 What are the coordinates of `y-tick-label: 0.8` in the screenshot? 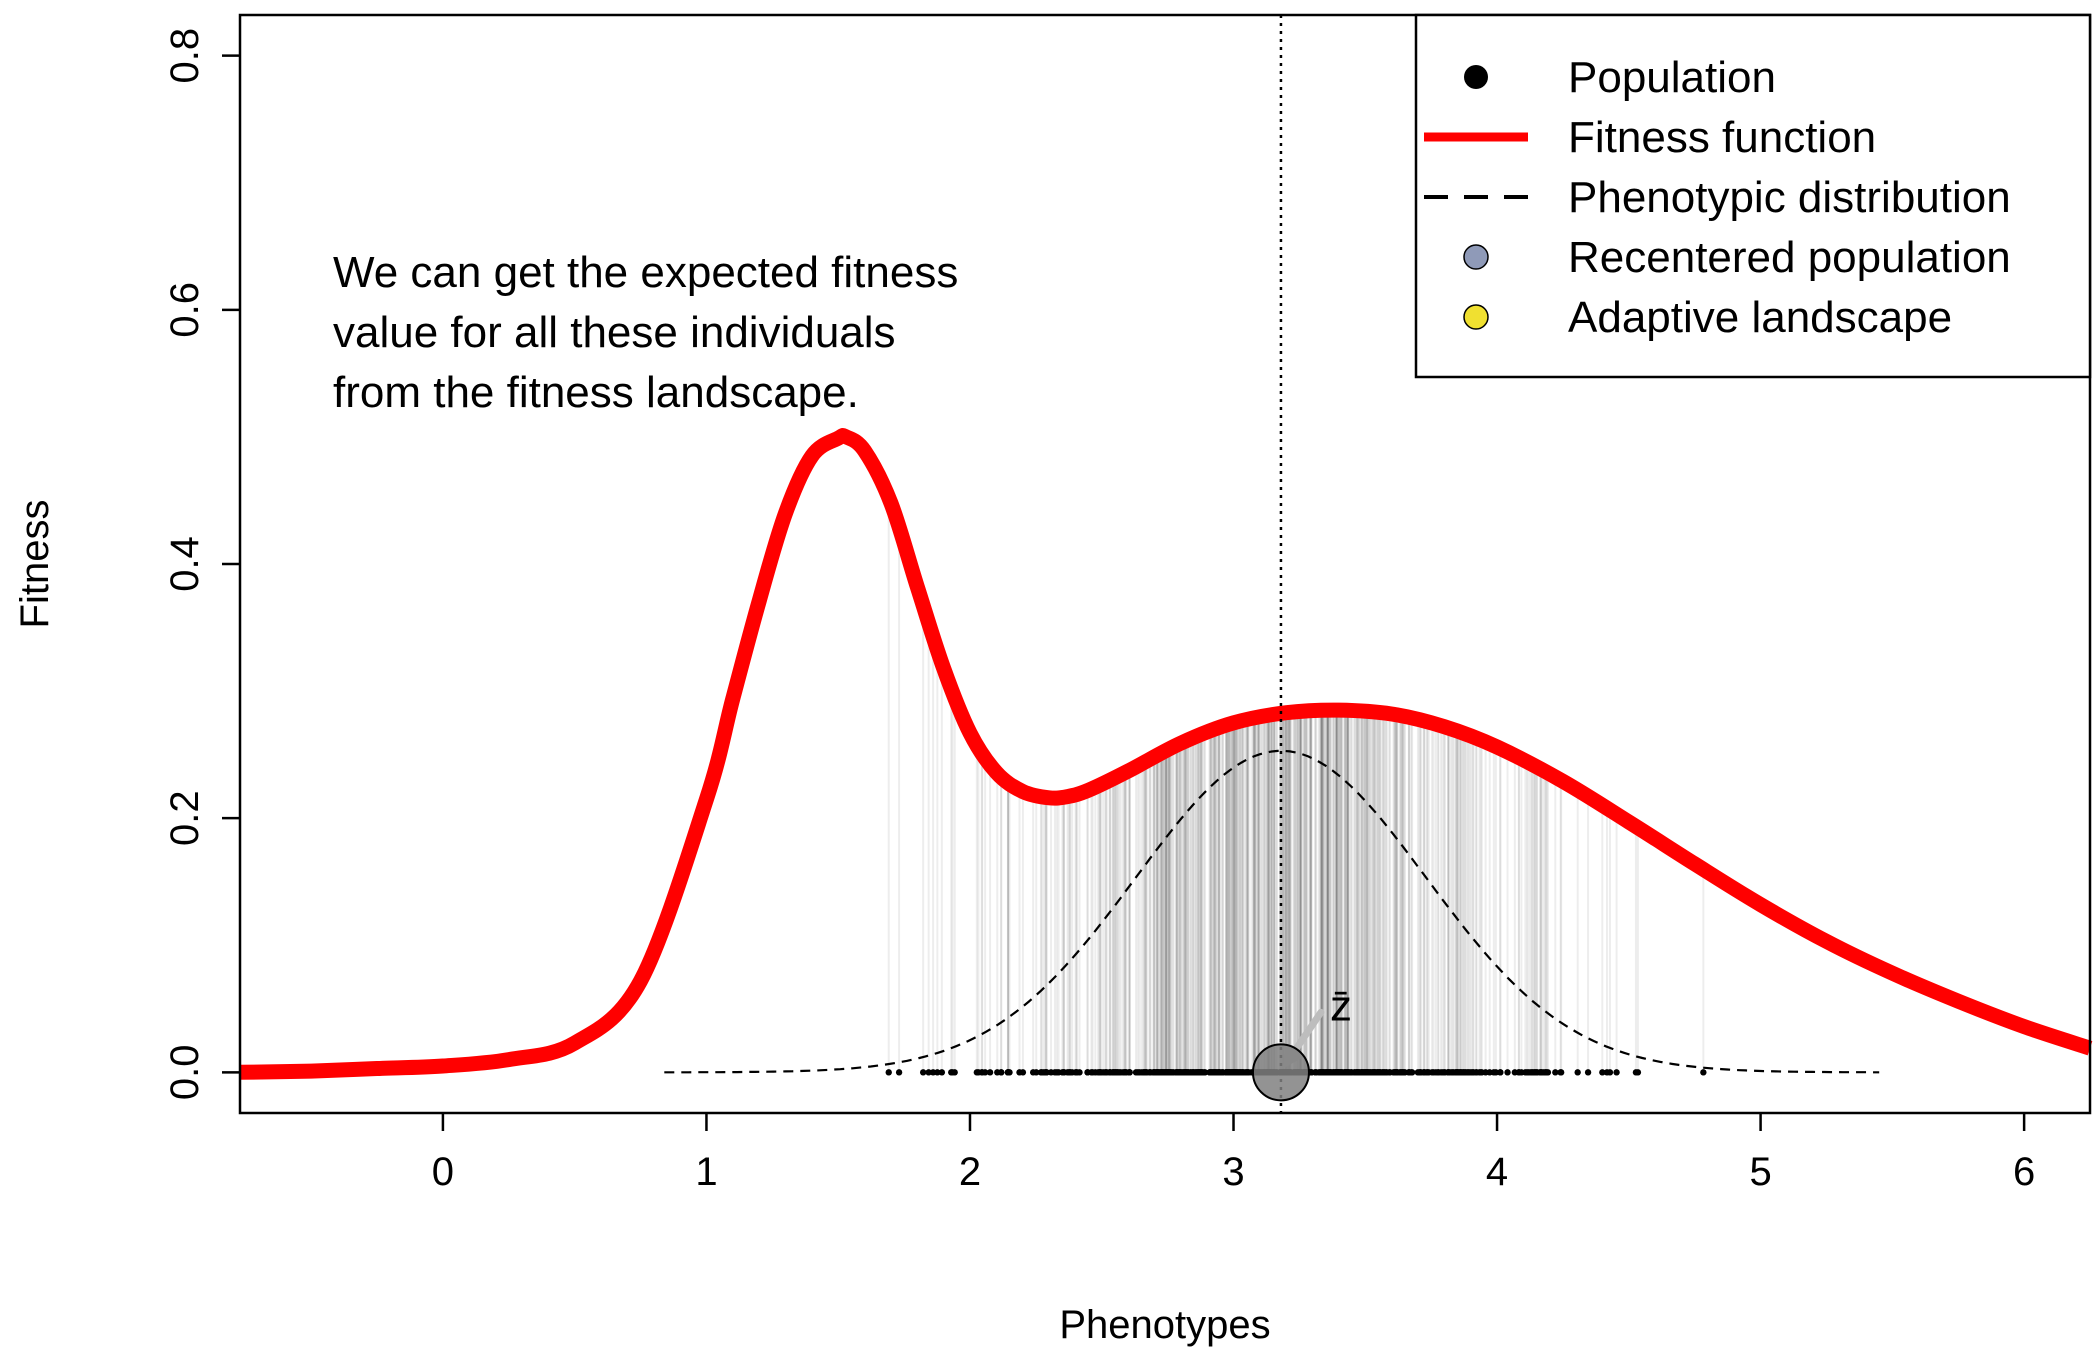 It's located at (185, 56).